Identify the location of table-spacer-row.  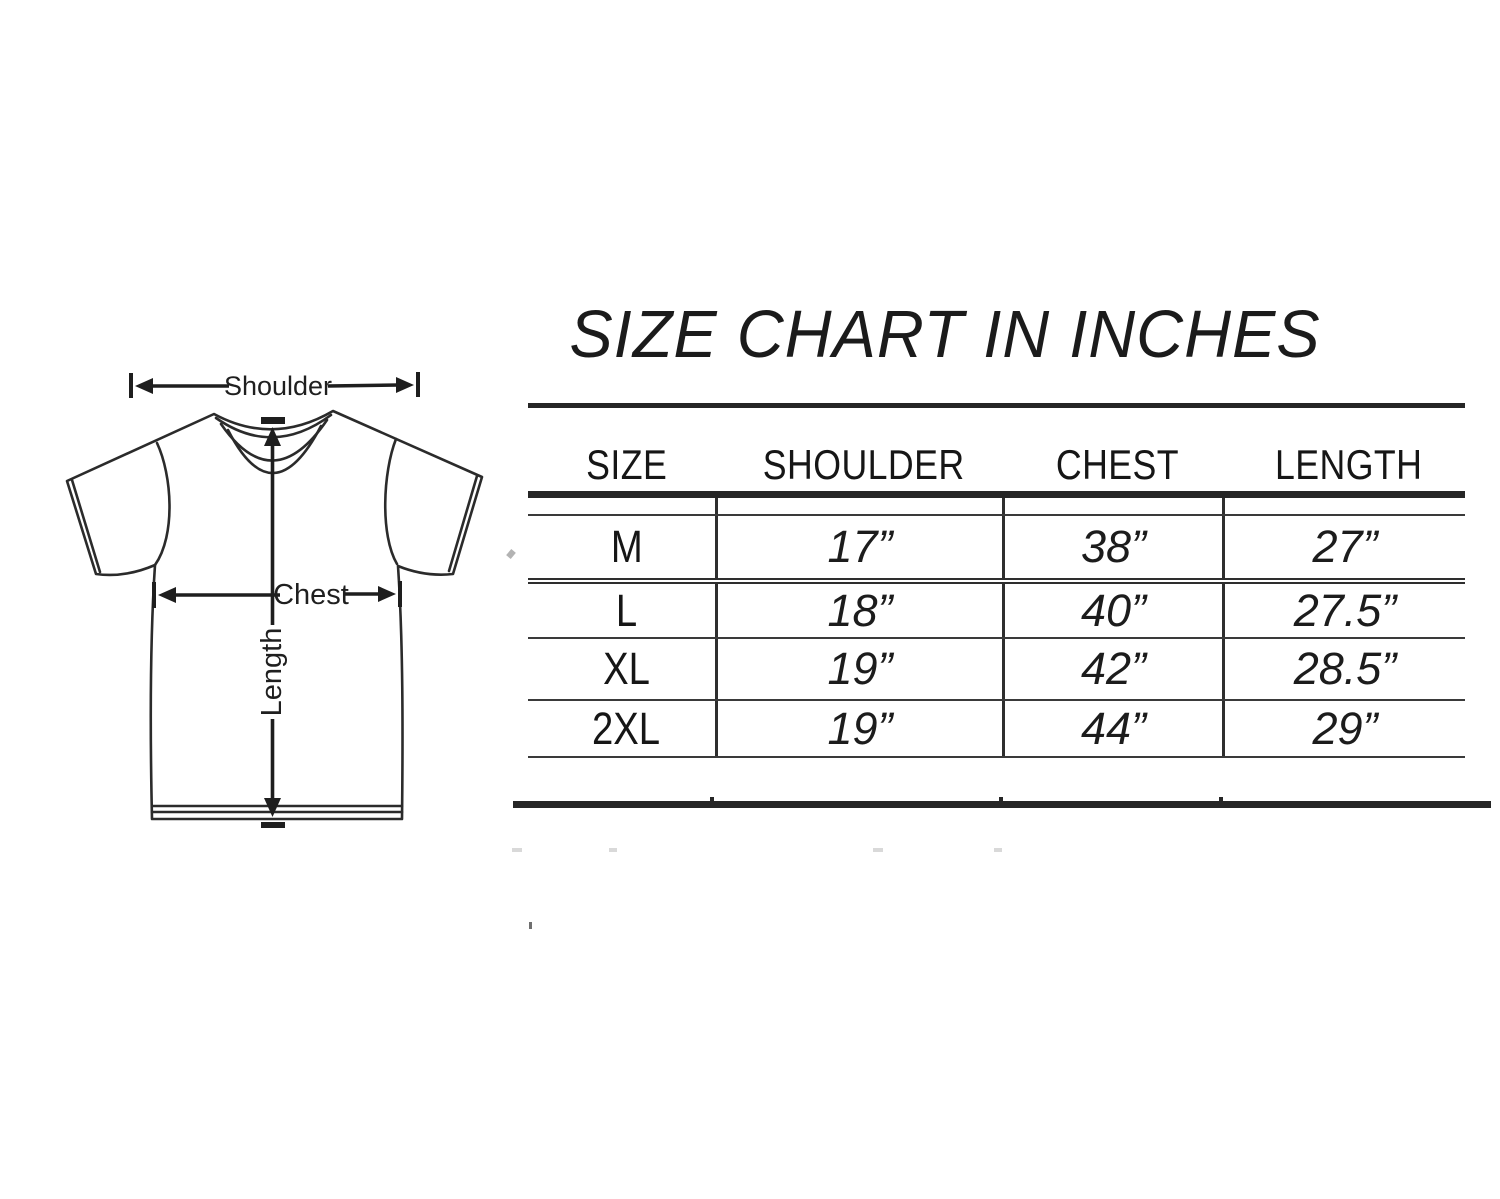
(996, 507).